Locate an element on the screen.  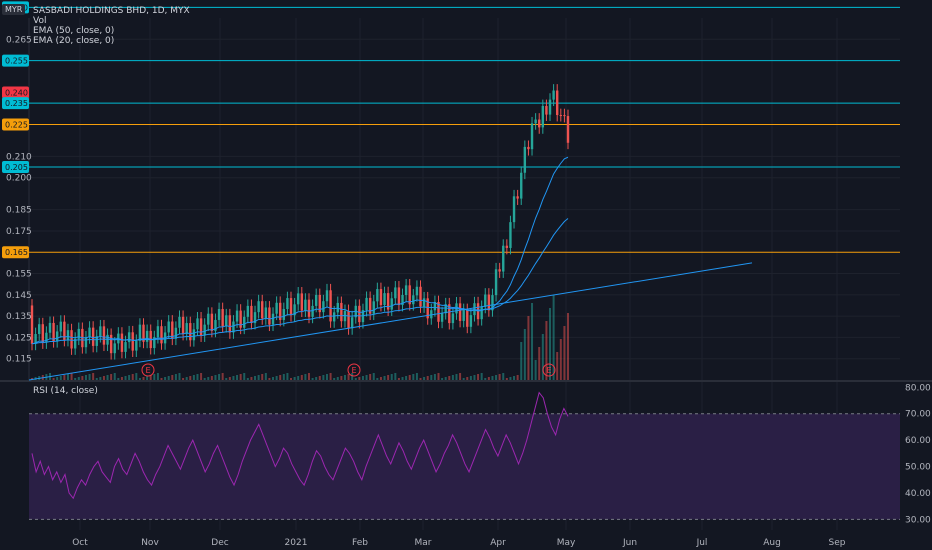
price-tick-label: 0.135 is located at coordinates (19, 317).